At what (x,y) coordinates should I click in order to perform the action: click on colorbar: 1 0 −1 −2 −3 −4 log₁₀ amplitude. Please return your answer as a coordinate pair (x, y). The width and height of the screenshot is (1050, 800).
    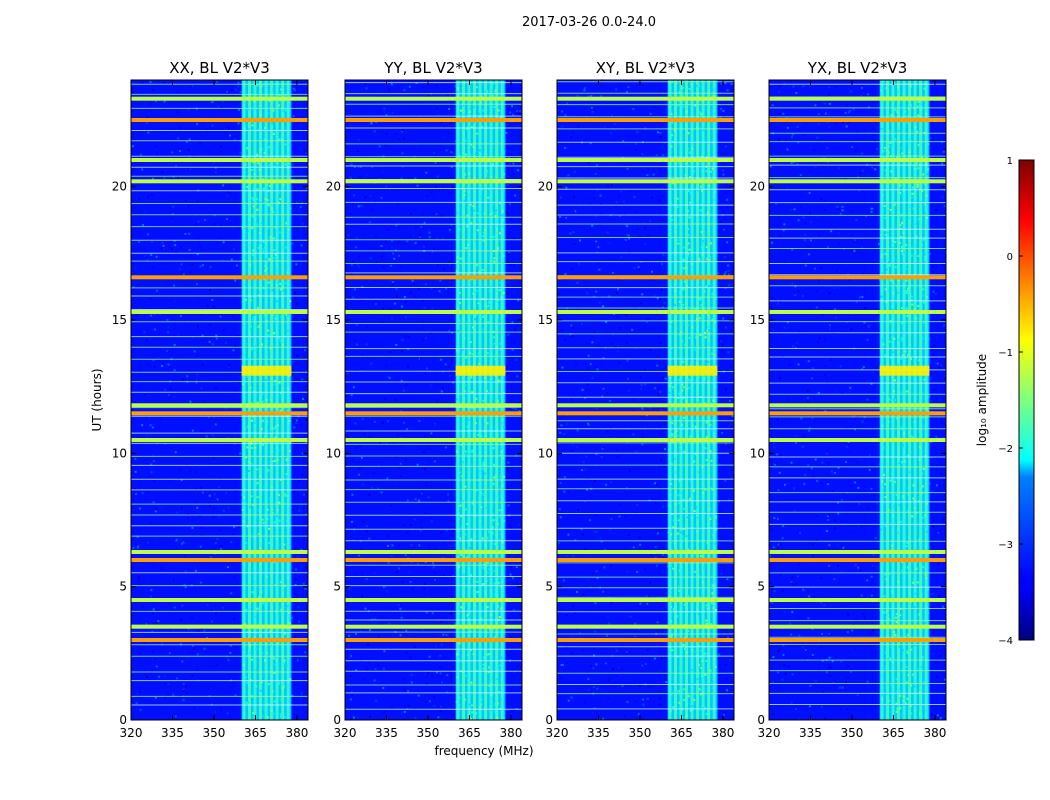
    Looking at the image, I should click on (1005, 401).